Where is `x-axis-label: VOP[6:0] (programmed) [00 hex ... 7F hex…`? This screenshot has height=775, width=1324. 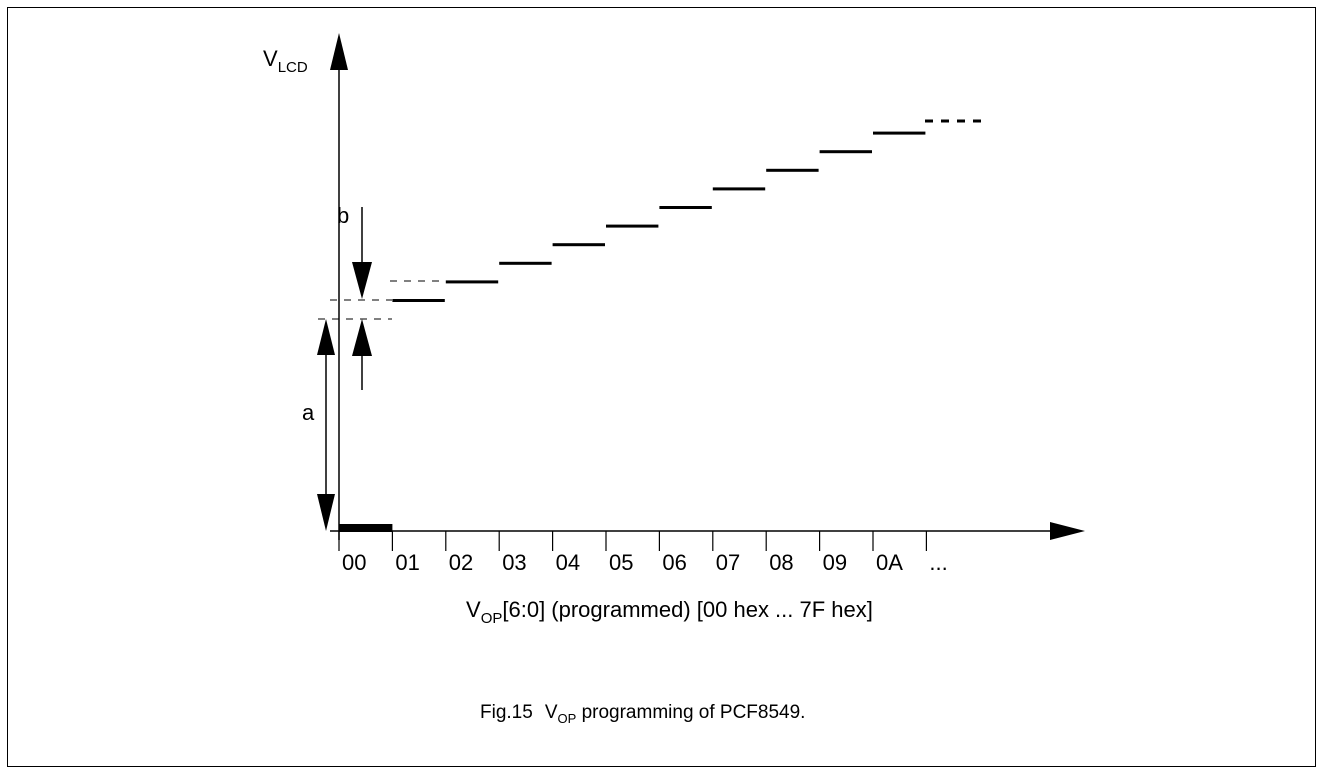
x-axis-label: VOP[6:0] (programmed) [00 hex ... 7F hex… is located at coordinates (669, 612).